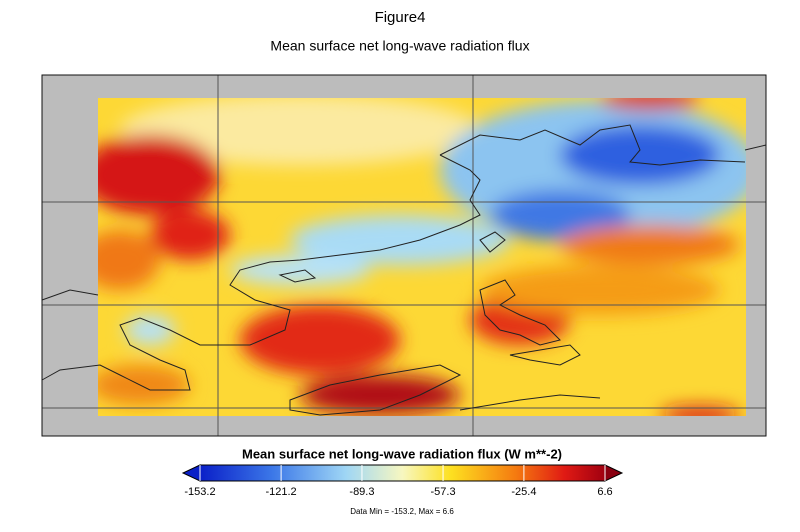 Image resolution: width=800 pixels, height=532 pixels. What do you see at coordinates (400, 17) in the screenshot?
I see `figure-label: Figure4` at bounding box center [400, 17].